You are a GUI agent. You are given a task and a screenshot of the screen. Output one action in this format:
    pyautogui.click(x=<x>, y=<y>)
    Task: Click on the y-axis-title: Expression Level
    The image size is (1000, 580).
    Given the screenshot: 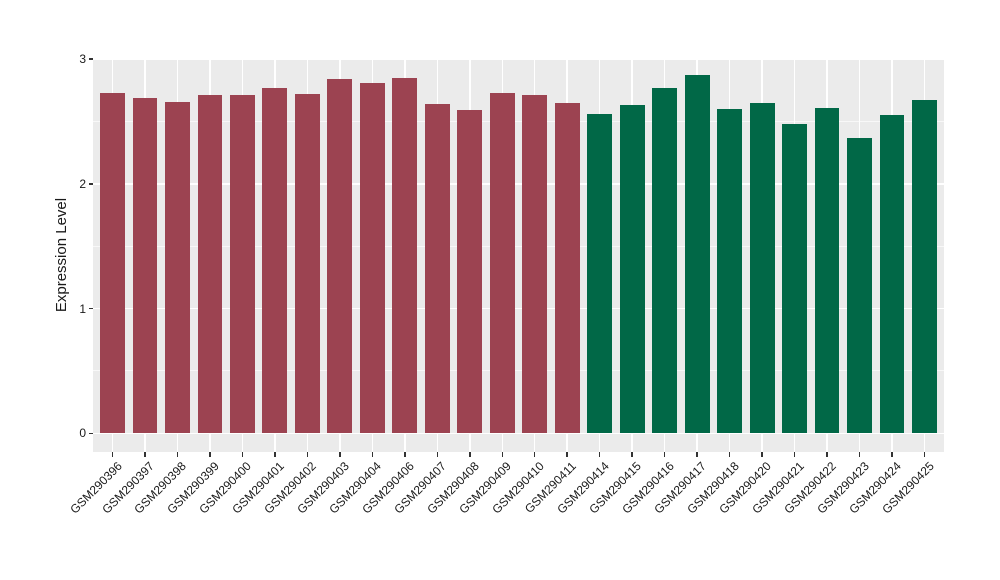 What is the action you would take?
    pyautogui.click(x=61, y=255)
    